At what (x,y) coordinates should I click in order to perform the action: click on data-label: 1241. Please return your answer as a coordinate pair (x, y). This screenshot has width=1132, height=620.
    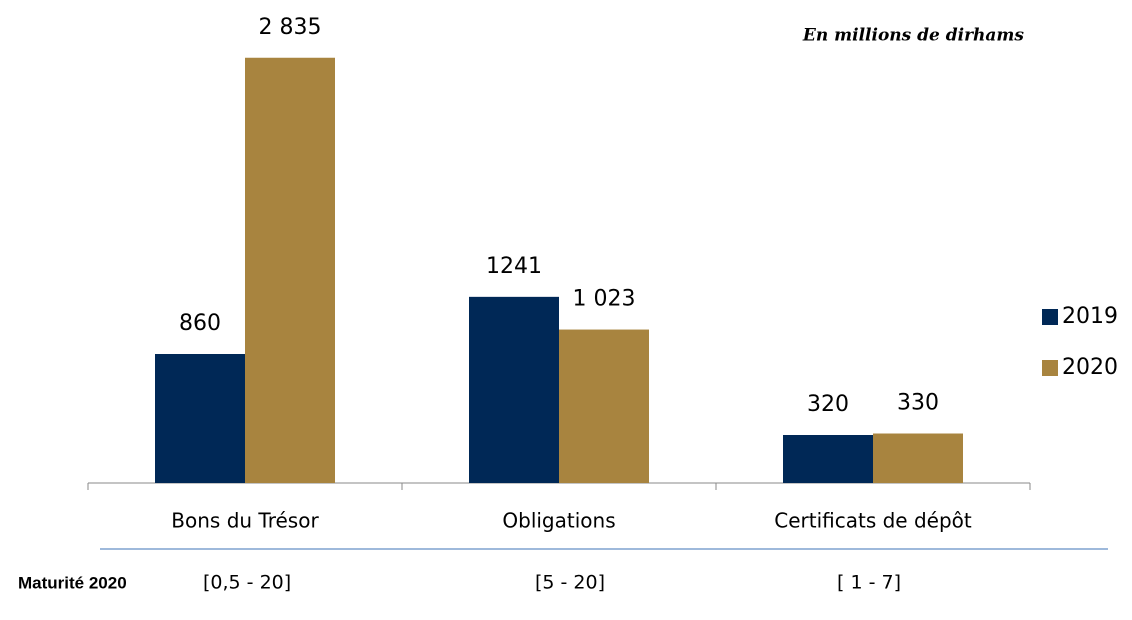
    Looking at the image, I should click on (514, 266).